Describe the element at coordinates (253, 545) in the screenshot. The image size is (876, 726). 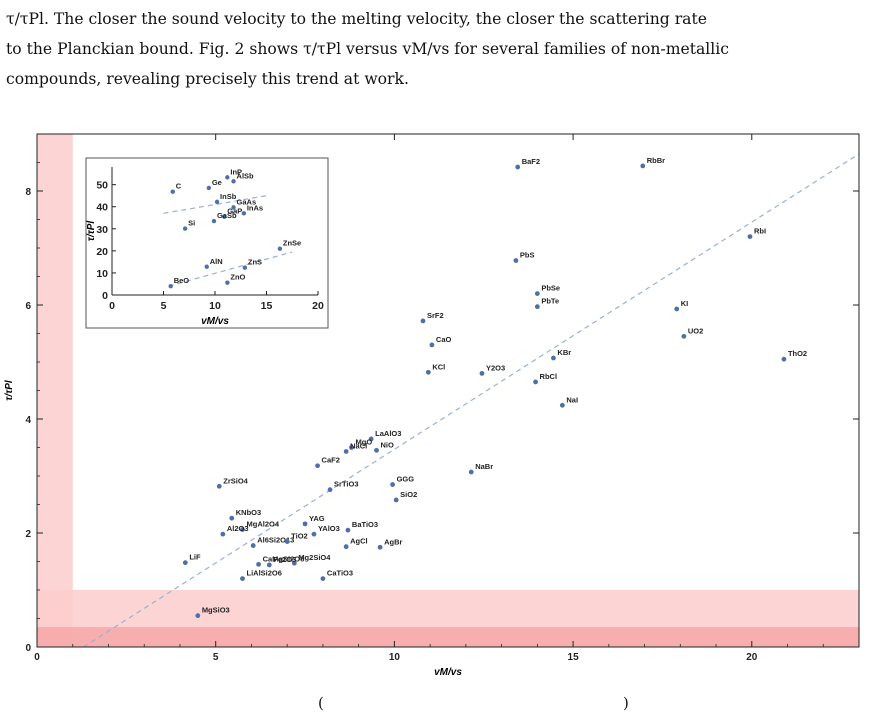
I see `point-al6si2o13` at that location.